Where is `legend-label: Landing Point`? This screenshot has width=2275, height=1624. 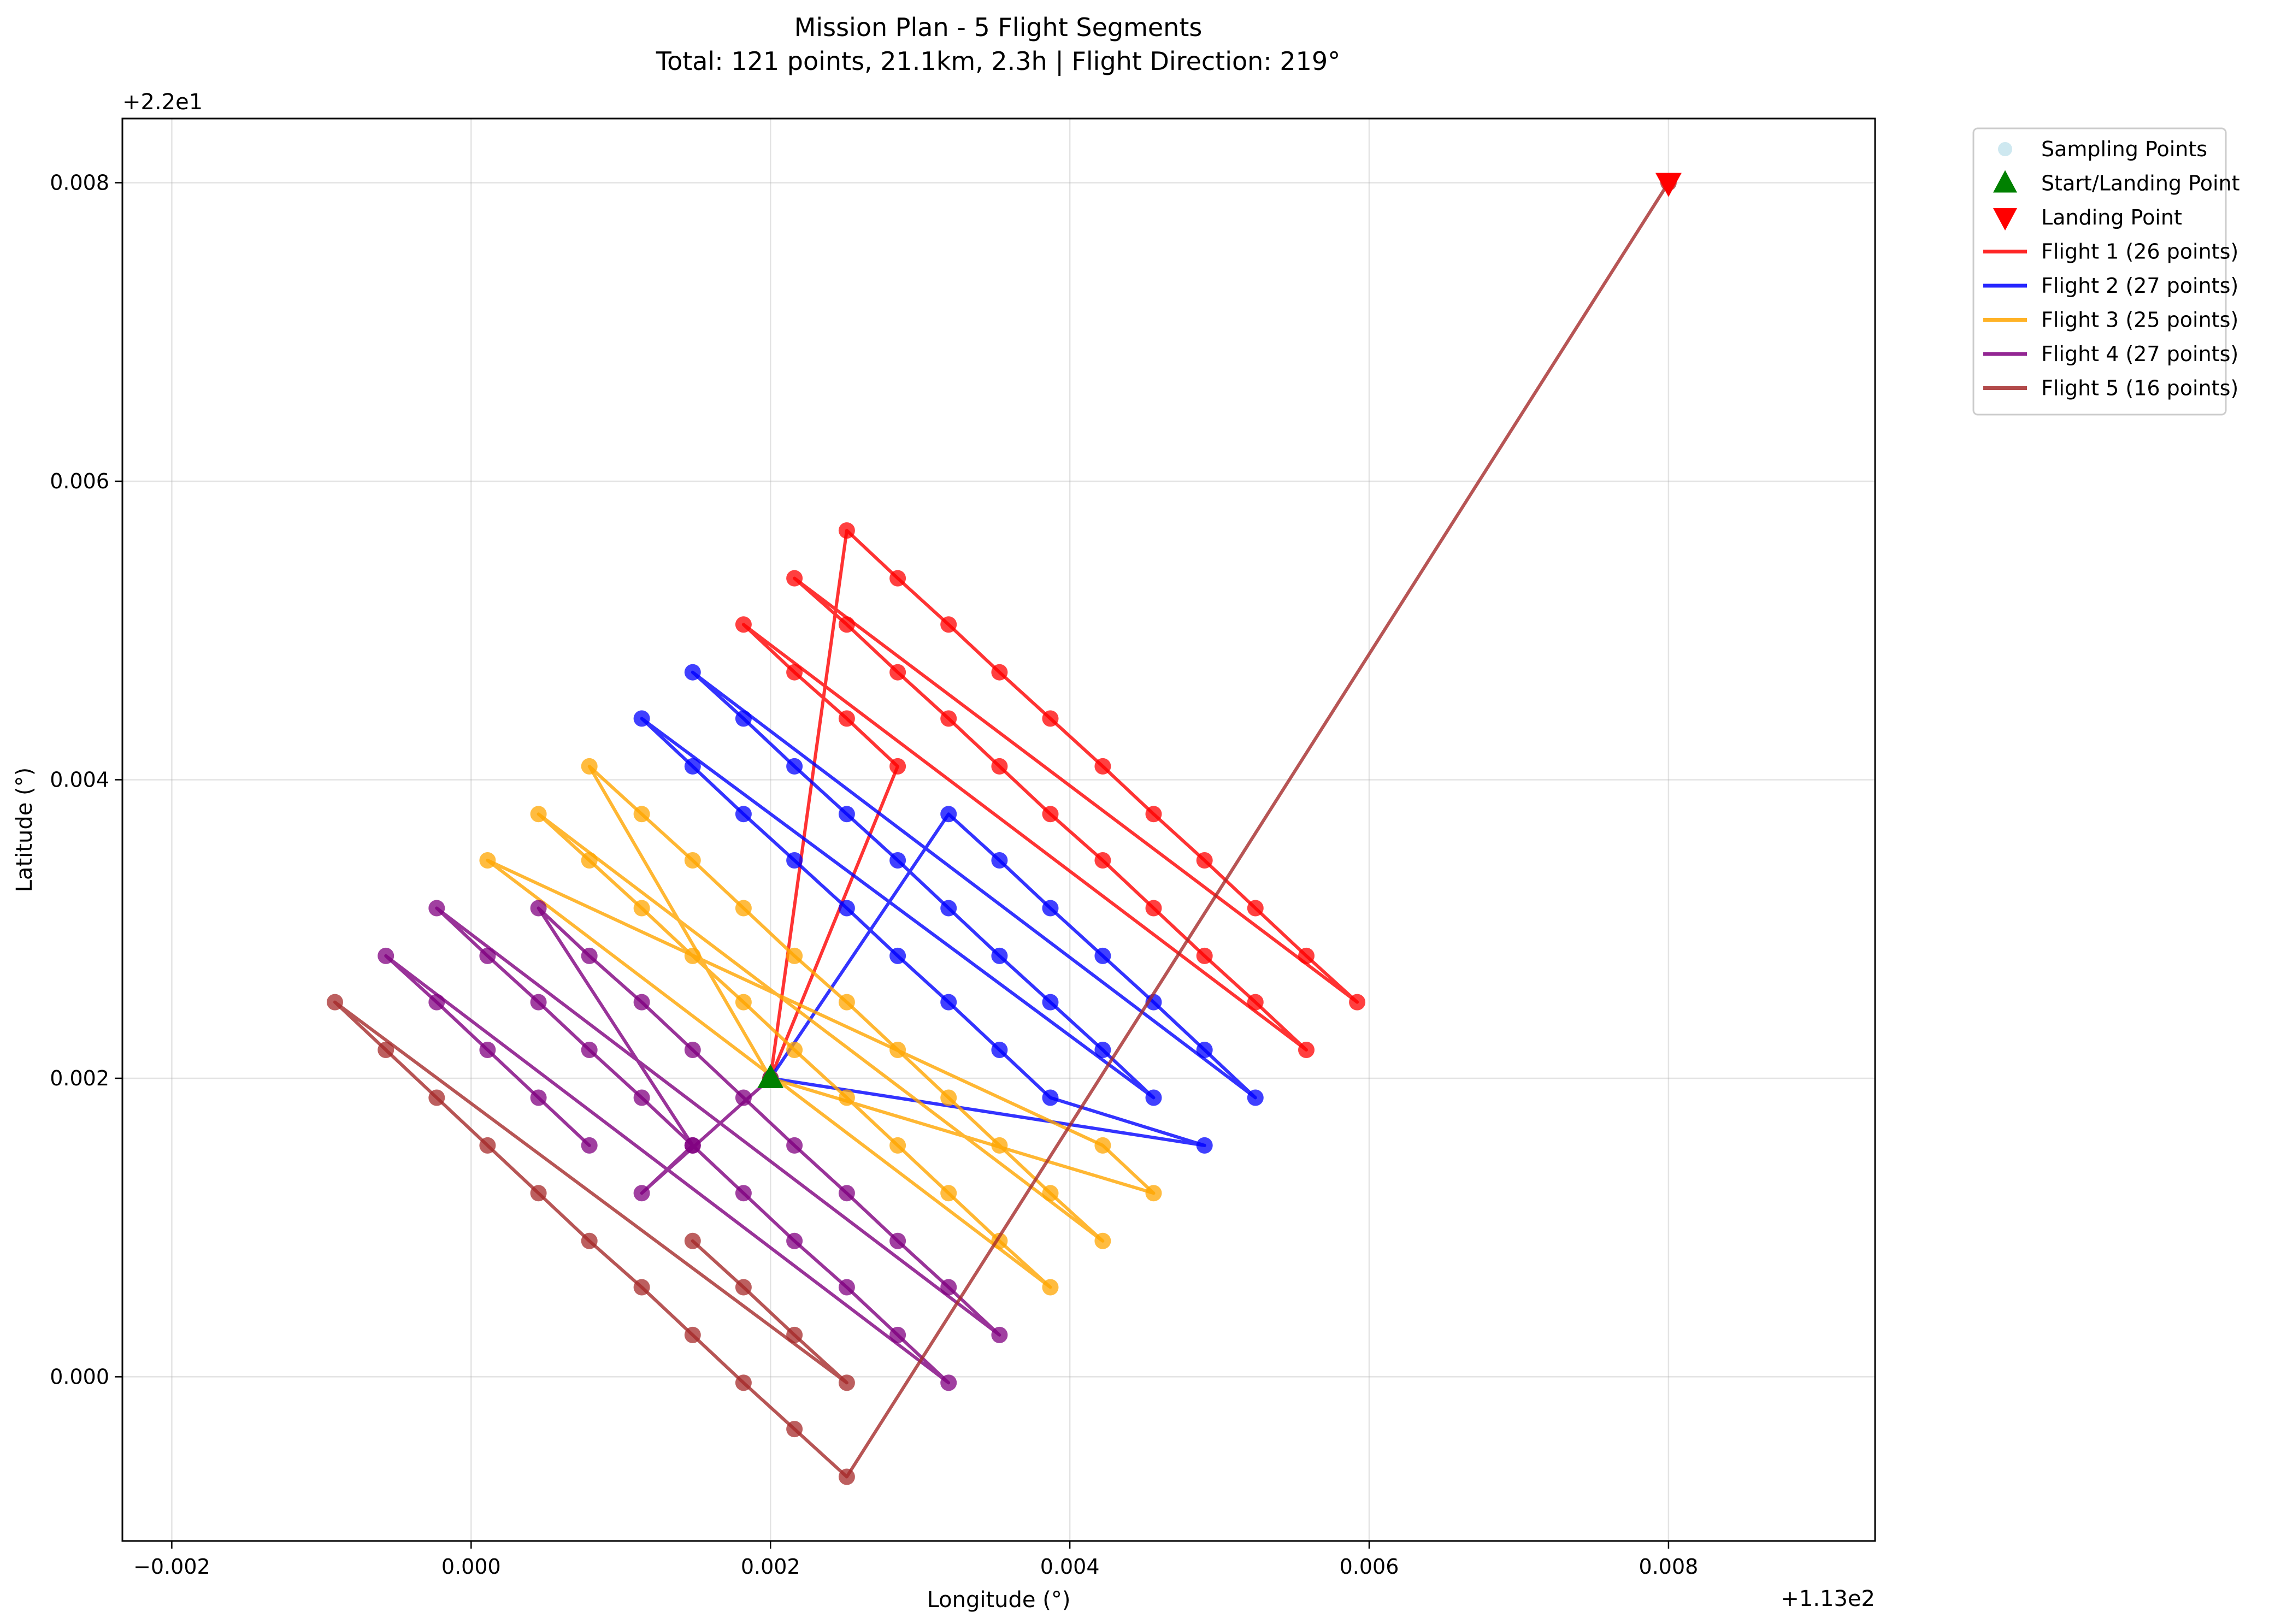
legend-label: Landing Point is located at coordinates (2111, 217).